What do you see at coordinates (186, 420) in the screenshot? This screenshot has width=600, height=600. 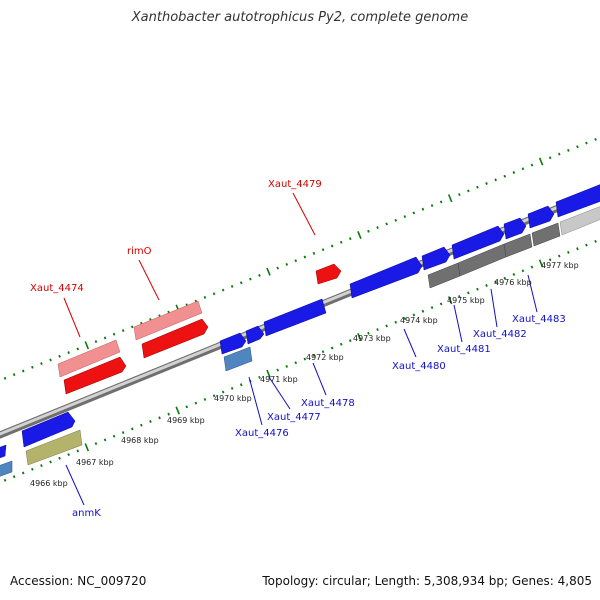 I see `scale-label: 4969 kbp` at bounding box center [186, 420].